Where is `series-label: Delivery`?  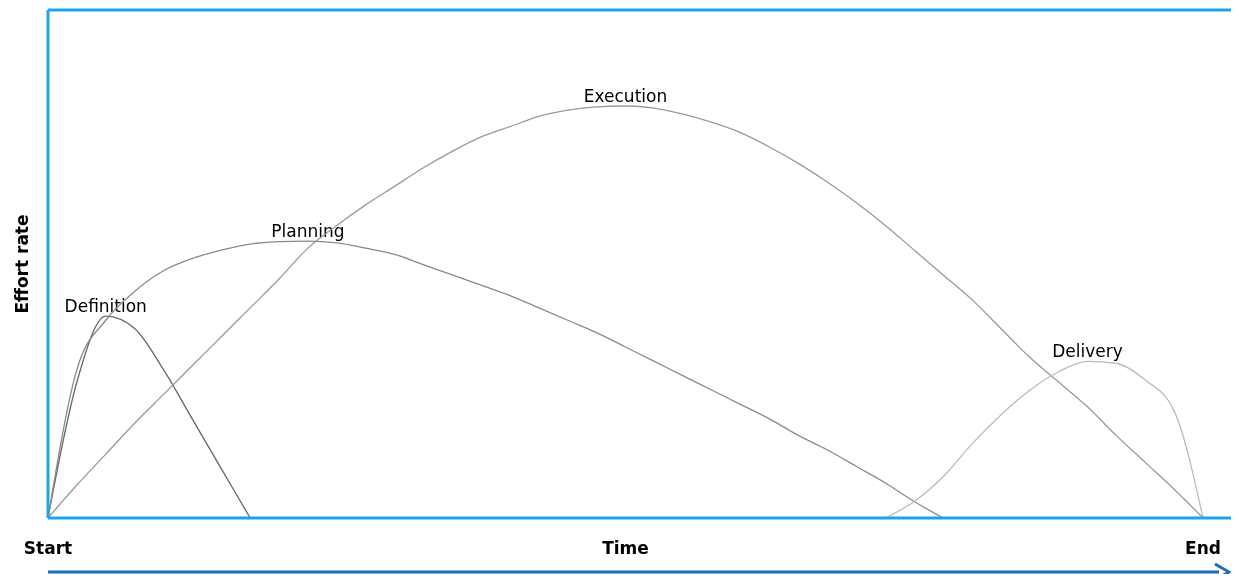
series-label: Delivery is located at coordinates (1087, 351).